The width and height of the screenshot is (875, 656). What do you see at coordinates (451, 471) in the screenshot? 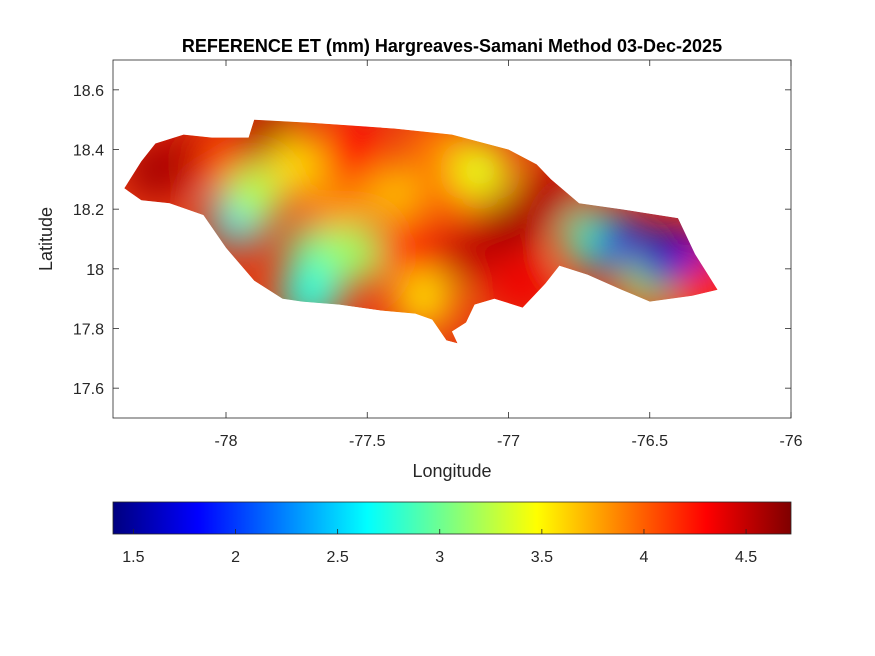
I see `x-axis-label: Longitude` at bounding box center [451, 471].